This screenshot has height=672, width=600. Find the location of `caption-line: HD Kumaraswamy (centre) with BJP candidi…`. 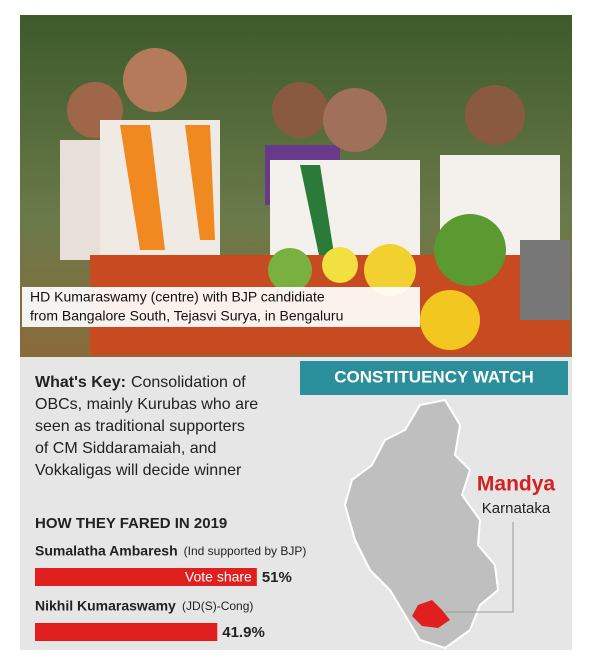

caption-line: HD Kumaraswamy (centre) with BJP candidi… is located at coordinates (177, 297).